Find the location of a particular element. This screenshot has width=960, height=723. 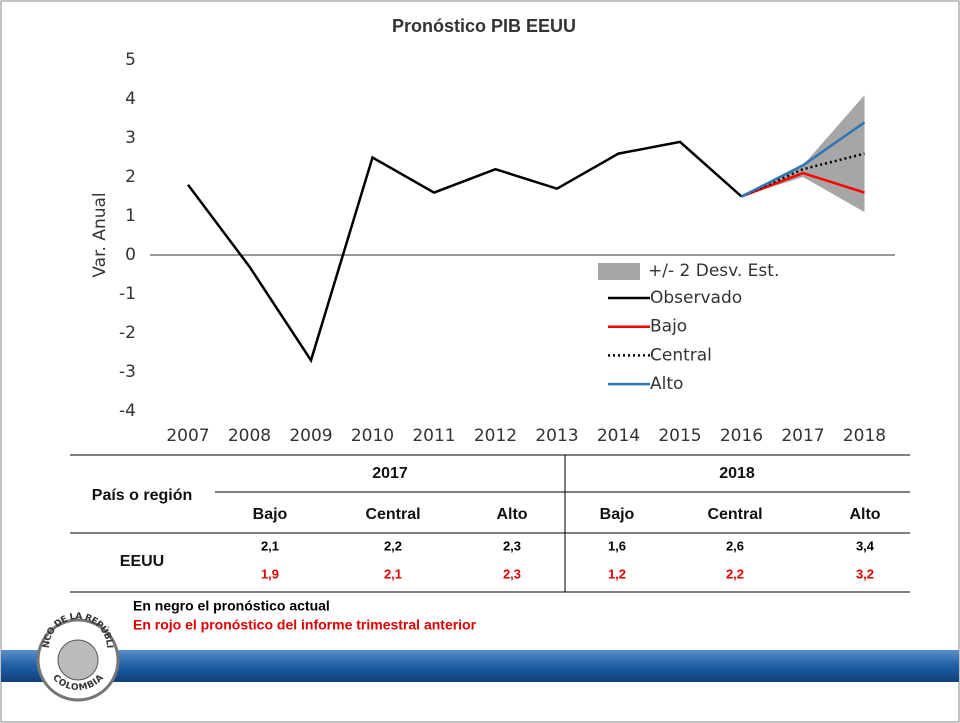

table-value: 2,2 is located at coordinates (393, 545).